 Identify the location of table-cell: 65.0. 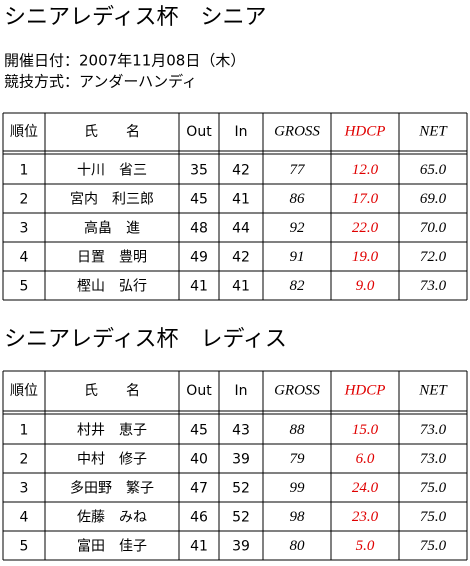
(433, 170).